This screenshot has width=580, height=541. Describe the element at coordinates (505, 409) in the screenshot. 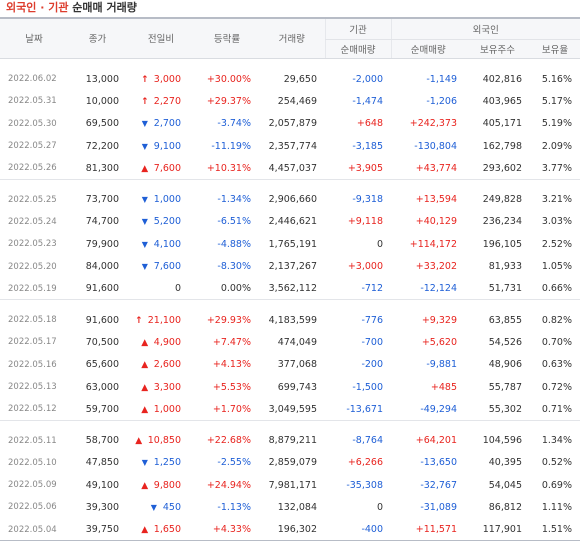

I see `cell-foreign-holding: 55,302` at that location.